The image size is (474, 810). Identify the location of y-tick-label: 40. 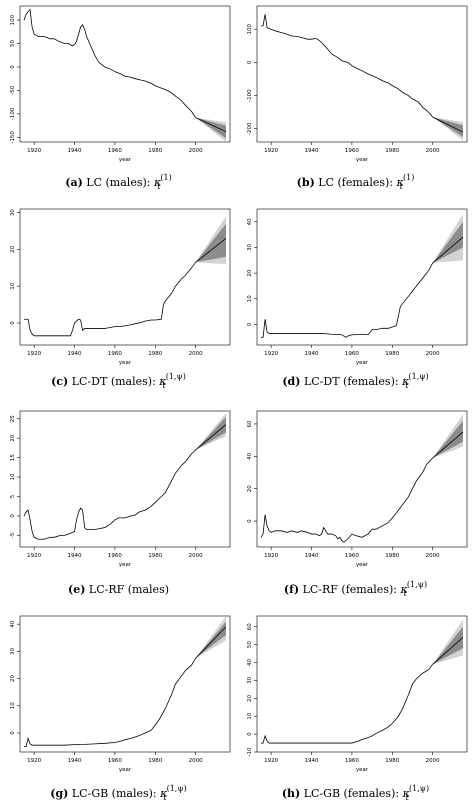
(250, 455).